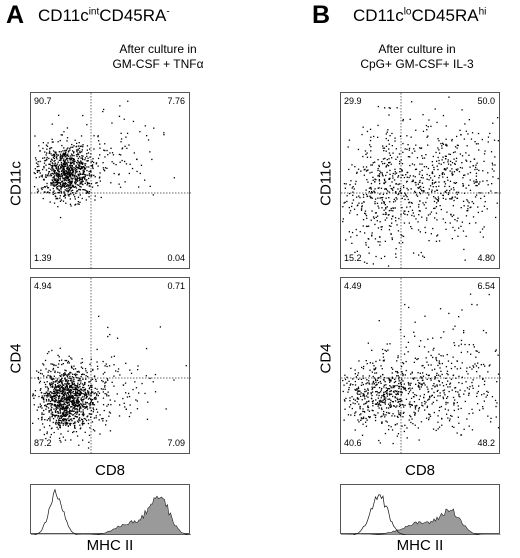 This screenshot has width=520, height=558. What do you see at coordinates (353, 443) in the screenshot?
I see `quadrant-bl: 40.6` at bounding box center [353, 443].